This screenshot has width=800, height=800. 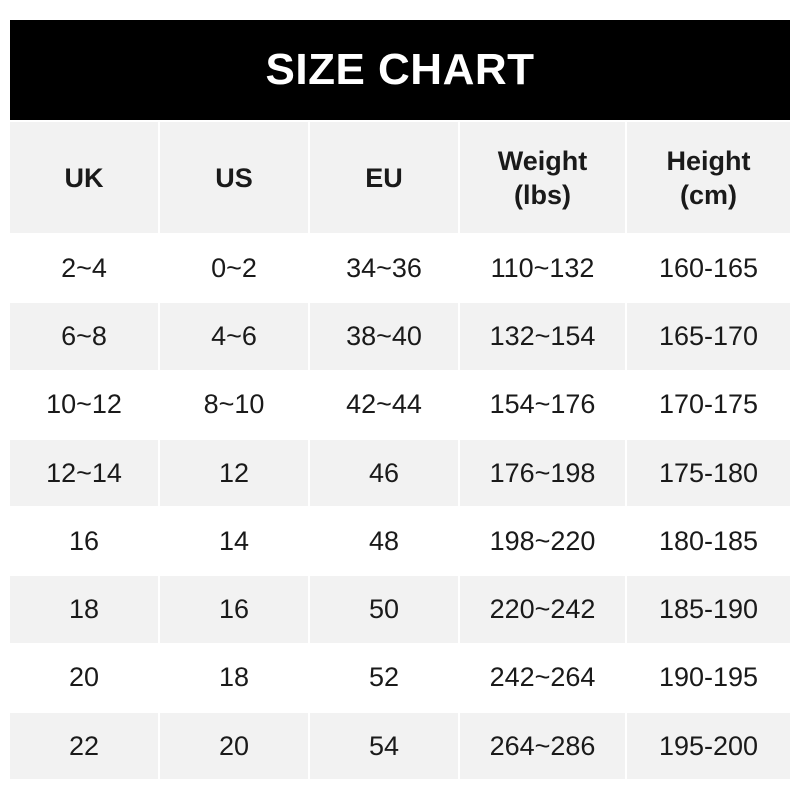 I want to click on cell-weight: 198~220, so click(x=542, y=541).